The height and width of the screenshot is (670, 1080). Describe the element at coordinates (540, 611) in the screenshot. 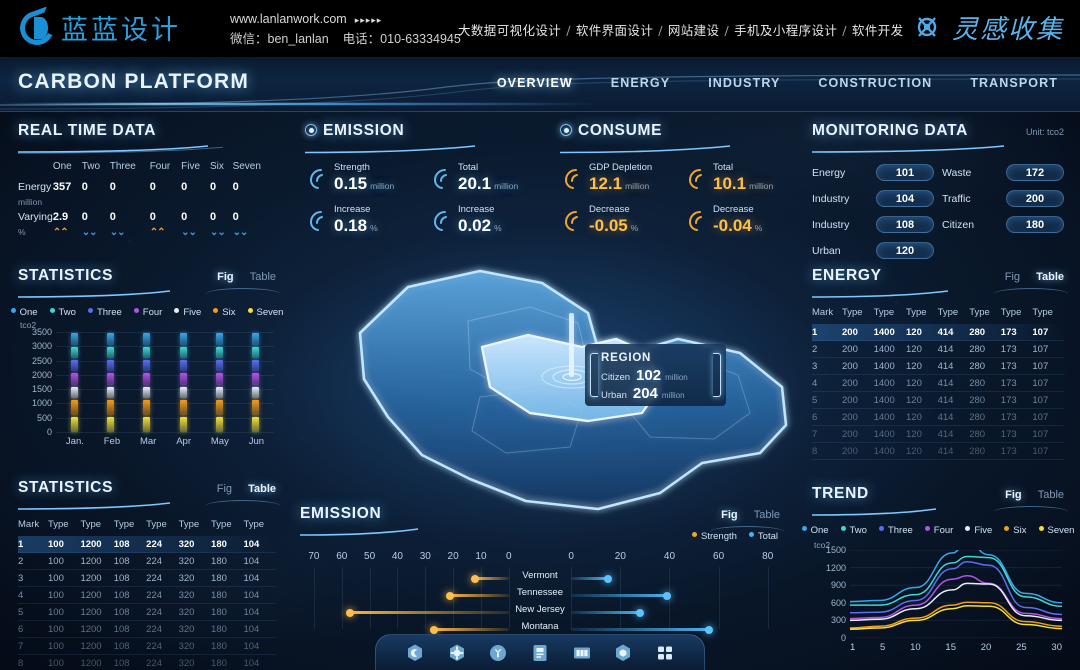

I see `emission-row: New Jersey` at that location.